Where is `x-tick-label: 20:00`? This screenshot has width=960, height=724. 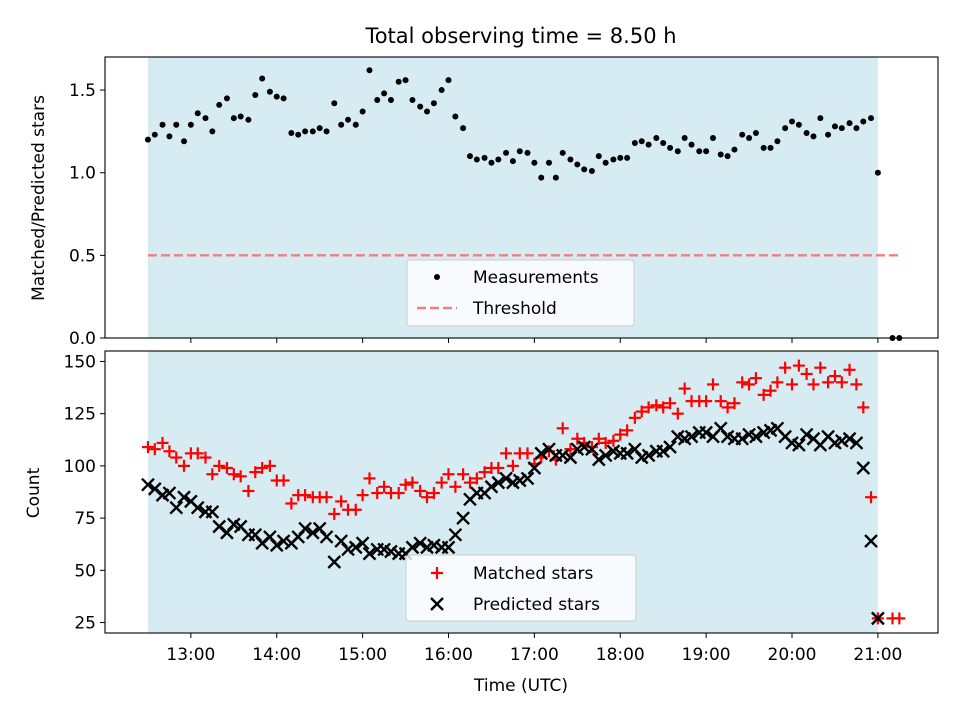 x-tick-label: 20:00 is located at coordinates (792, 655).